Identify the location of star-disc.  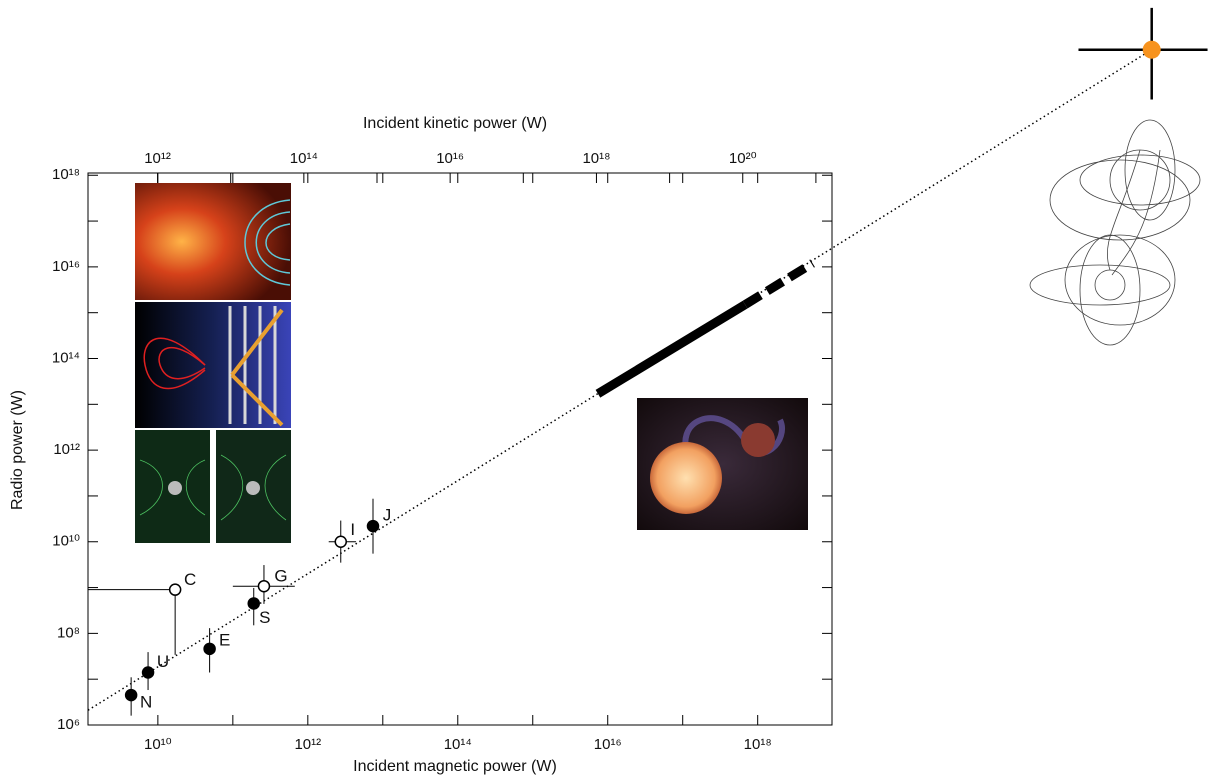
(686, 478).